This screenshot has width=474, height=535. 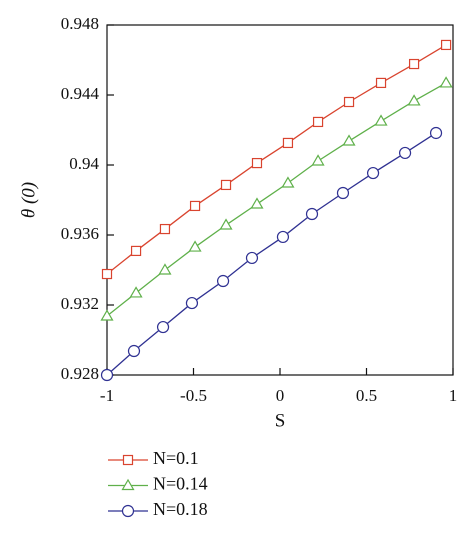 What do you see at coordinates (84, 163) in the screenshot?
I see `y-tick-label: 0.94` at bounding box center [84, 163].